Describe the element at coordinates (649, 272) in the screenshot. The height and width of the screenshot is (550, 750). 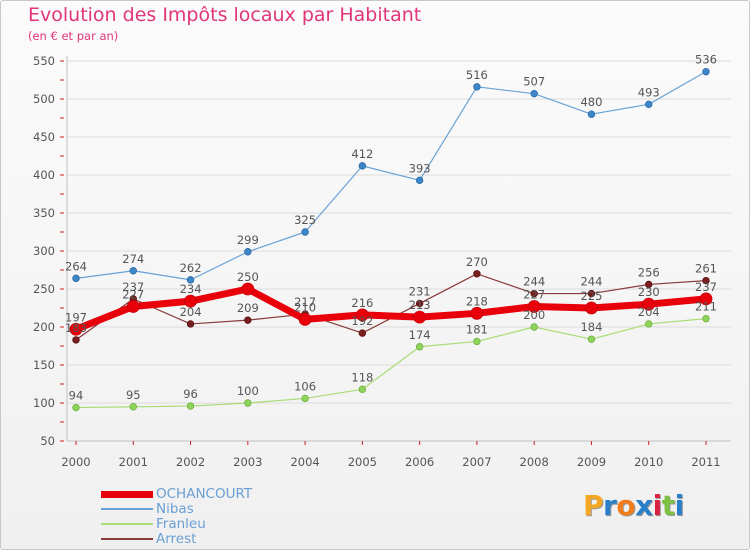
I see `data-label: 256` at that location.